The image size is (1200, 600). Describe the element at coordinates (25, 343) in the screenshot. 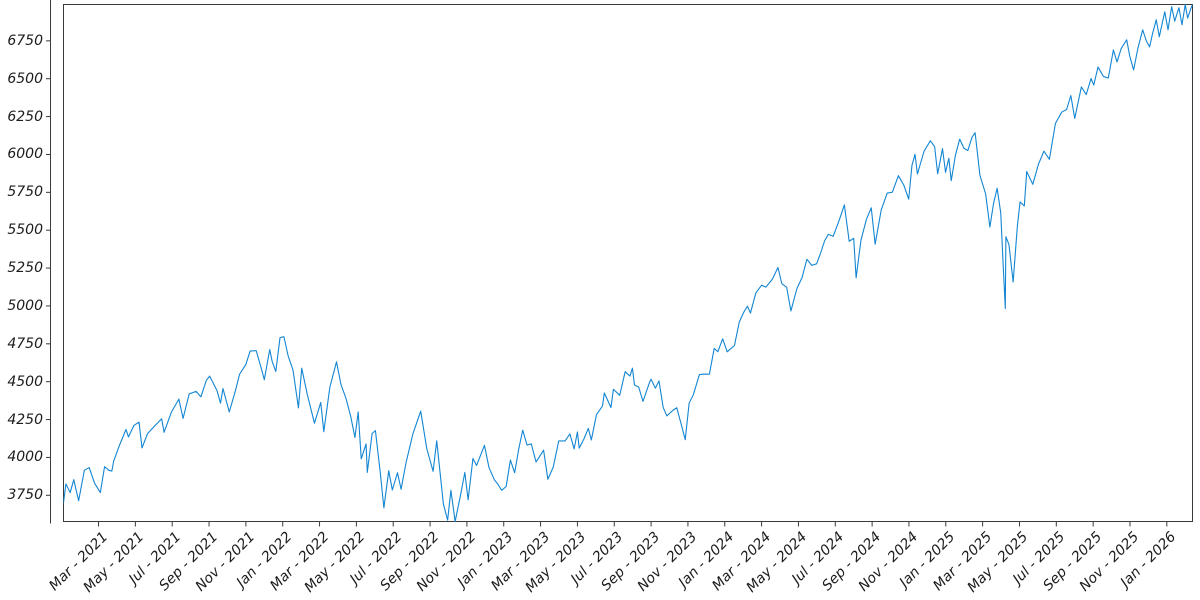

I see `y-tick-label: 4750` at that location.